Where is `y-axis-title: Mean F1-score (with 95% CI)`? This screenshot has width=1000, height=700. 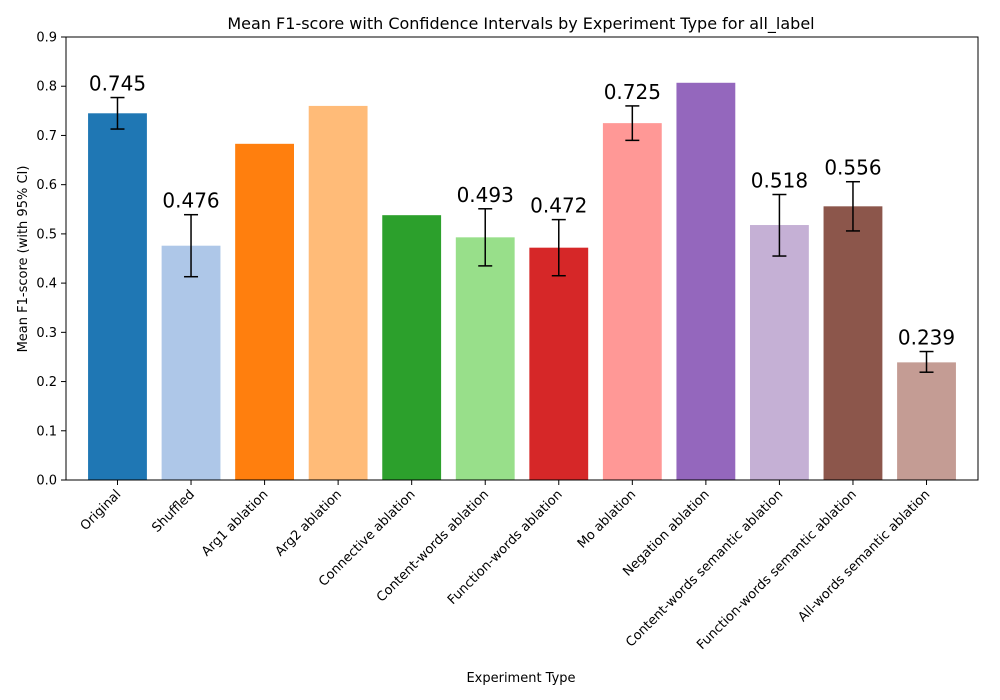
y-axis-title: Mean F1-score (with 95% CI) is located at coordinates (23, 259).